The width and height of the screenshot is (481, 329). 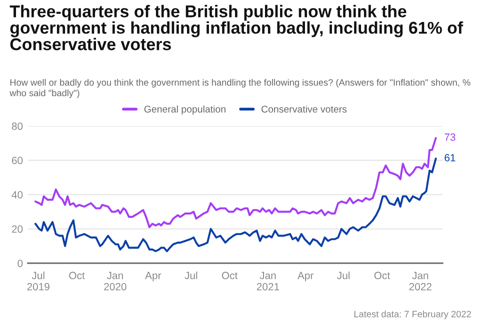 I want to click on x-tick-label: Jan 2021, so click(x=268, y=281).